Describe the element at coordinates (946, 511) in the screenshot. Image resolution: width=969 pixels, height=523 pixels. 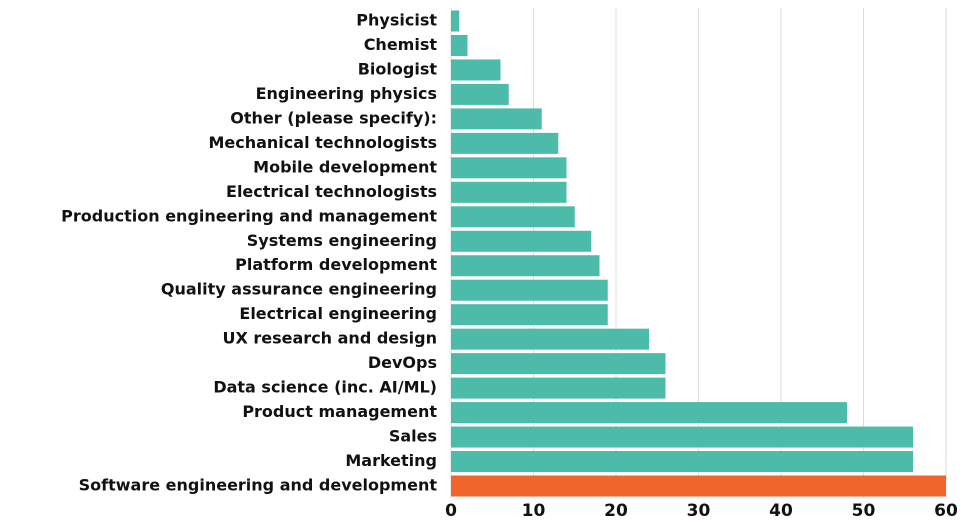
I see `x-tick-label: 60` at that location.